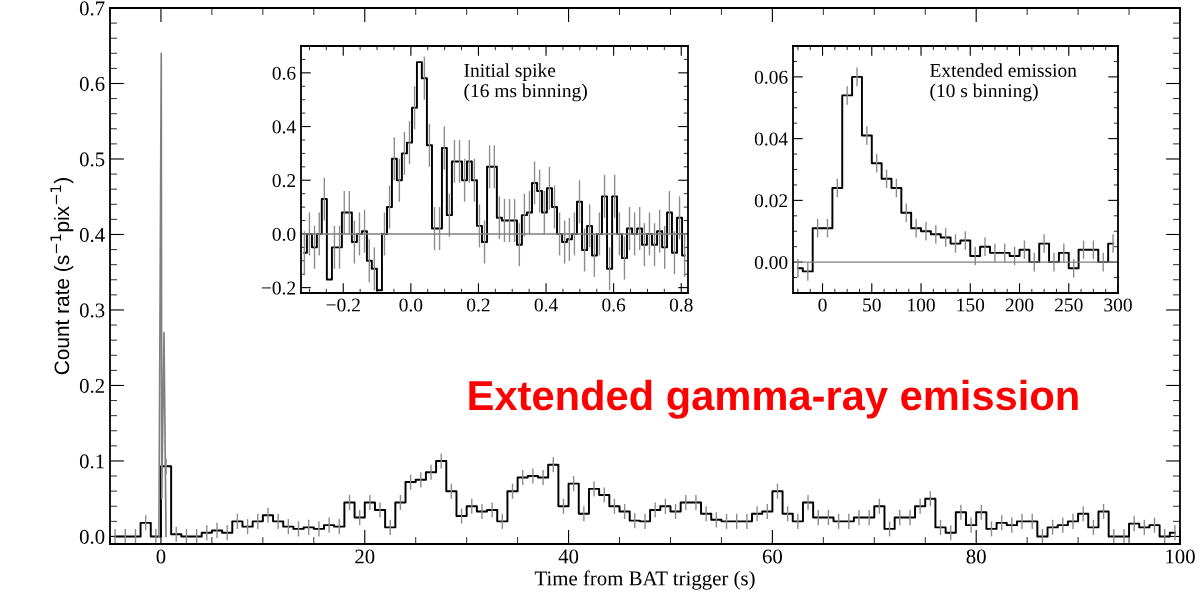 The width and height of the screenshot is (1203, 598). Describe the element at coordinates (771, 201) in the screenshot. I see `y-tick-label: 0.02` at that location.